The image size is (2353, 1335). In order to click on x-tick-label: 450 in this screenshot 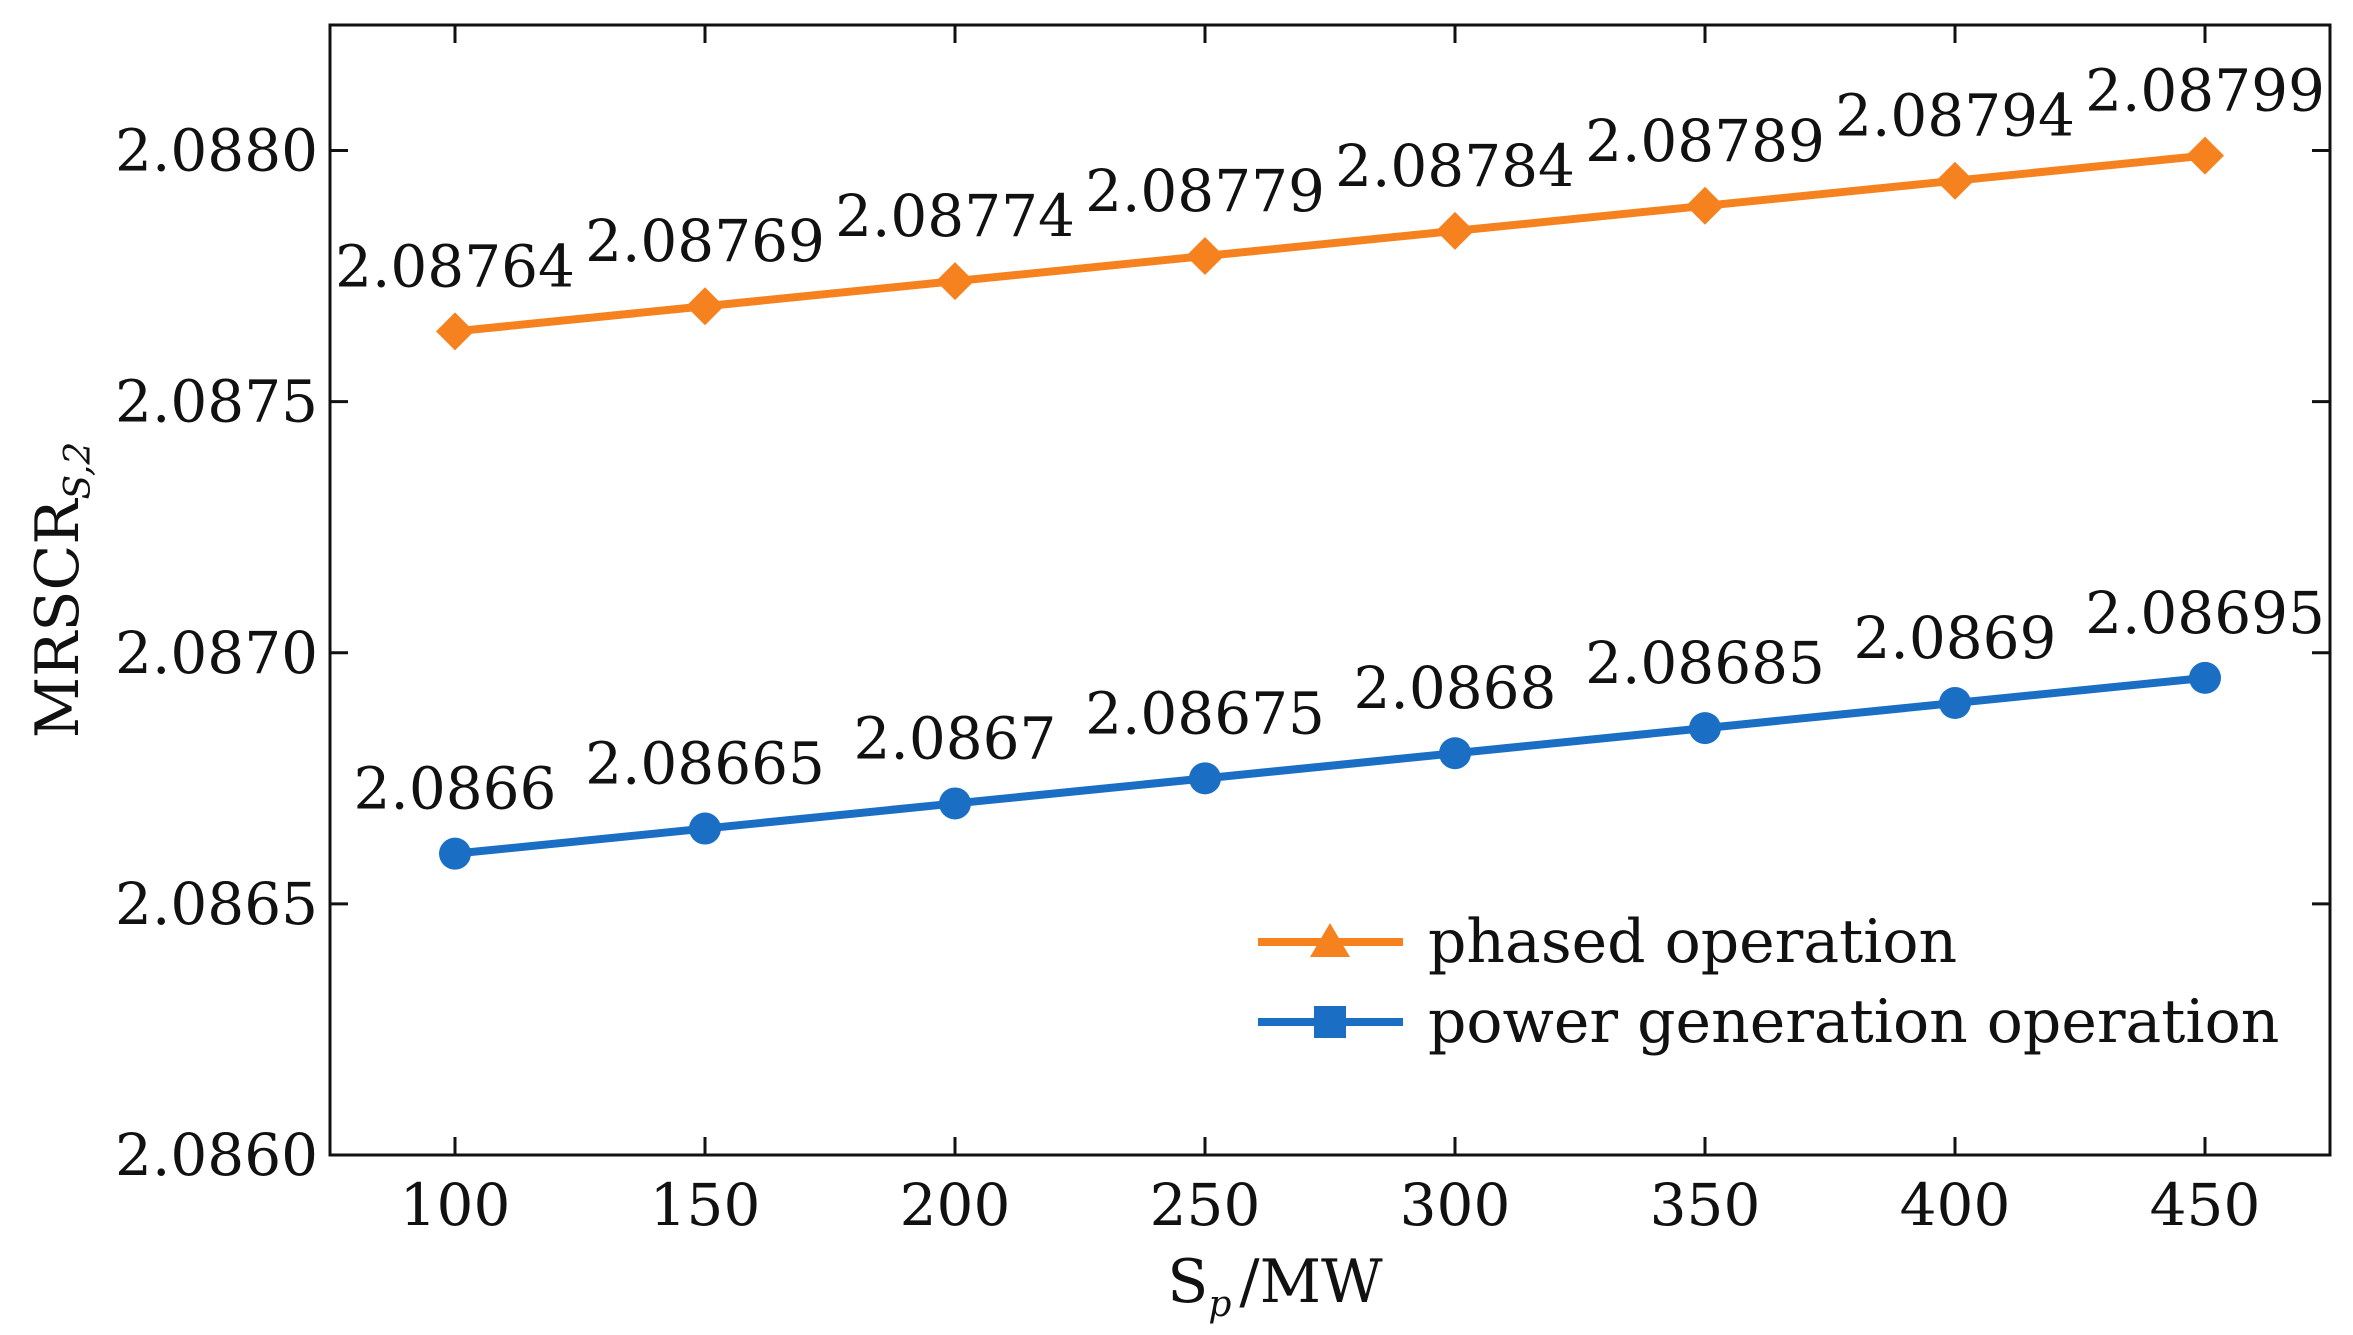, I will do `click(2205, 1205)`.